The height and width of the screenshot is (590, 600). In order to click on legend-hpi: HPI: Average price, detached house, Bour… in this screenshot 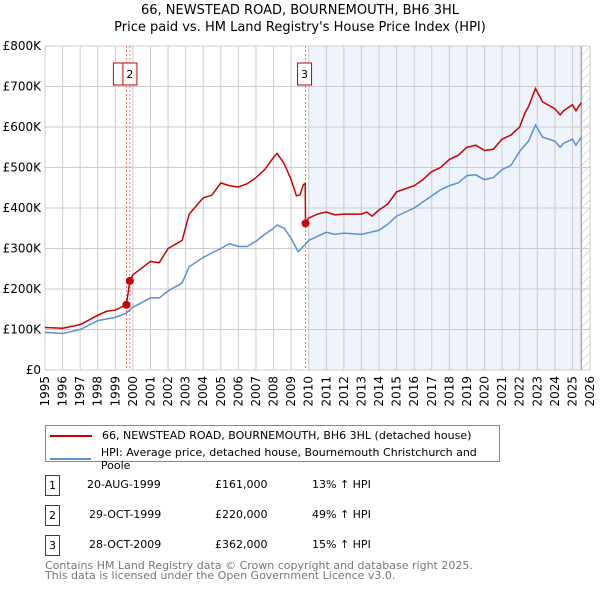, I will do `click(288, 459)`.